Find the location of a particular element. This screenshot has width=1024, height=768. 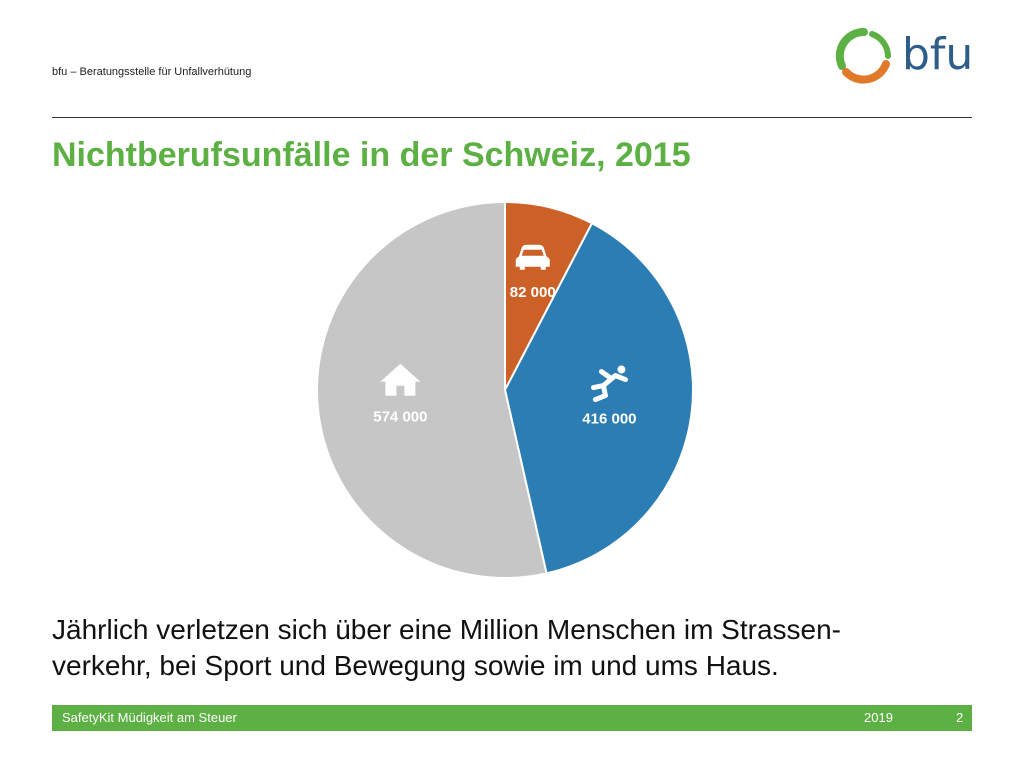

runner-icon is located at coordinates (609, 384).